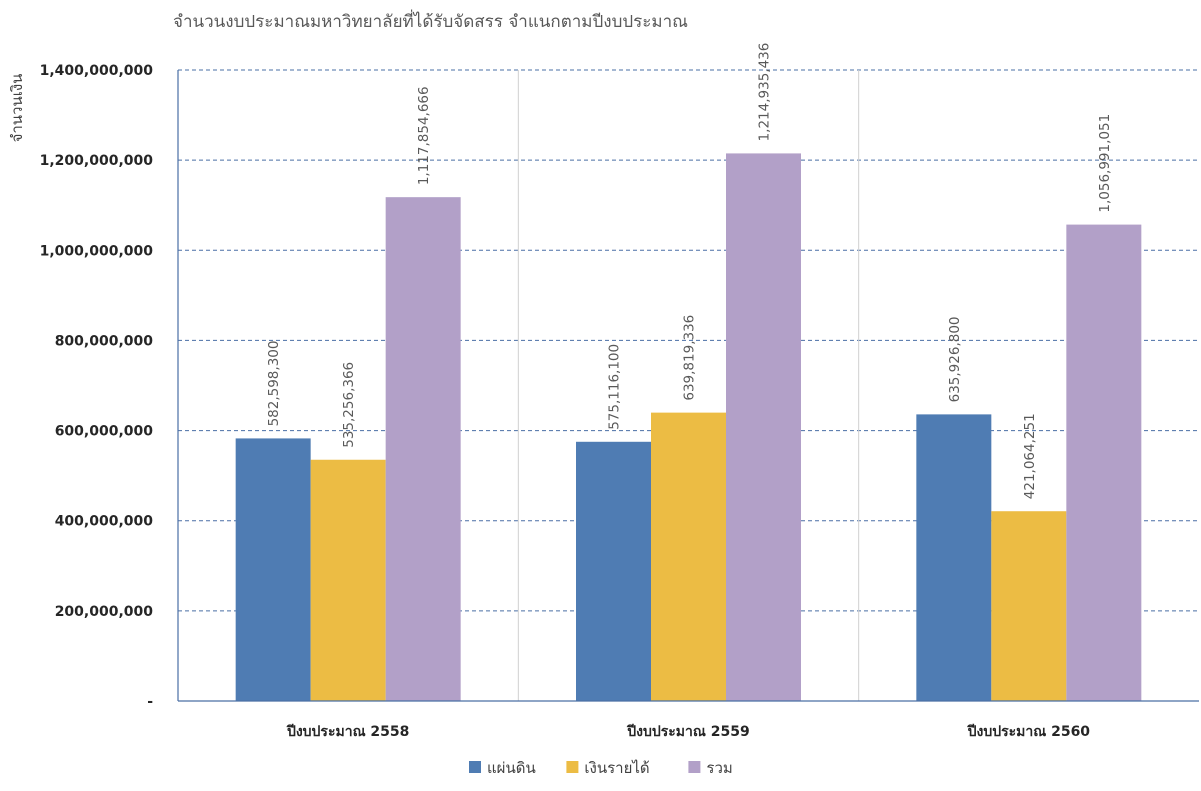 The image size is (1201, 791). Describe the element at coordinates (765, 92) in the screenshot. I see `data-label: 1,214,935,436` at that location.